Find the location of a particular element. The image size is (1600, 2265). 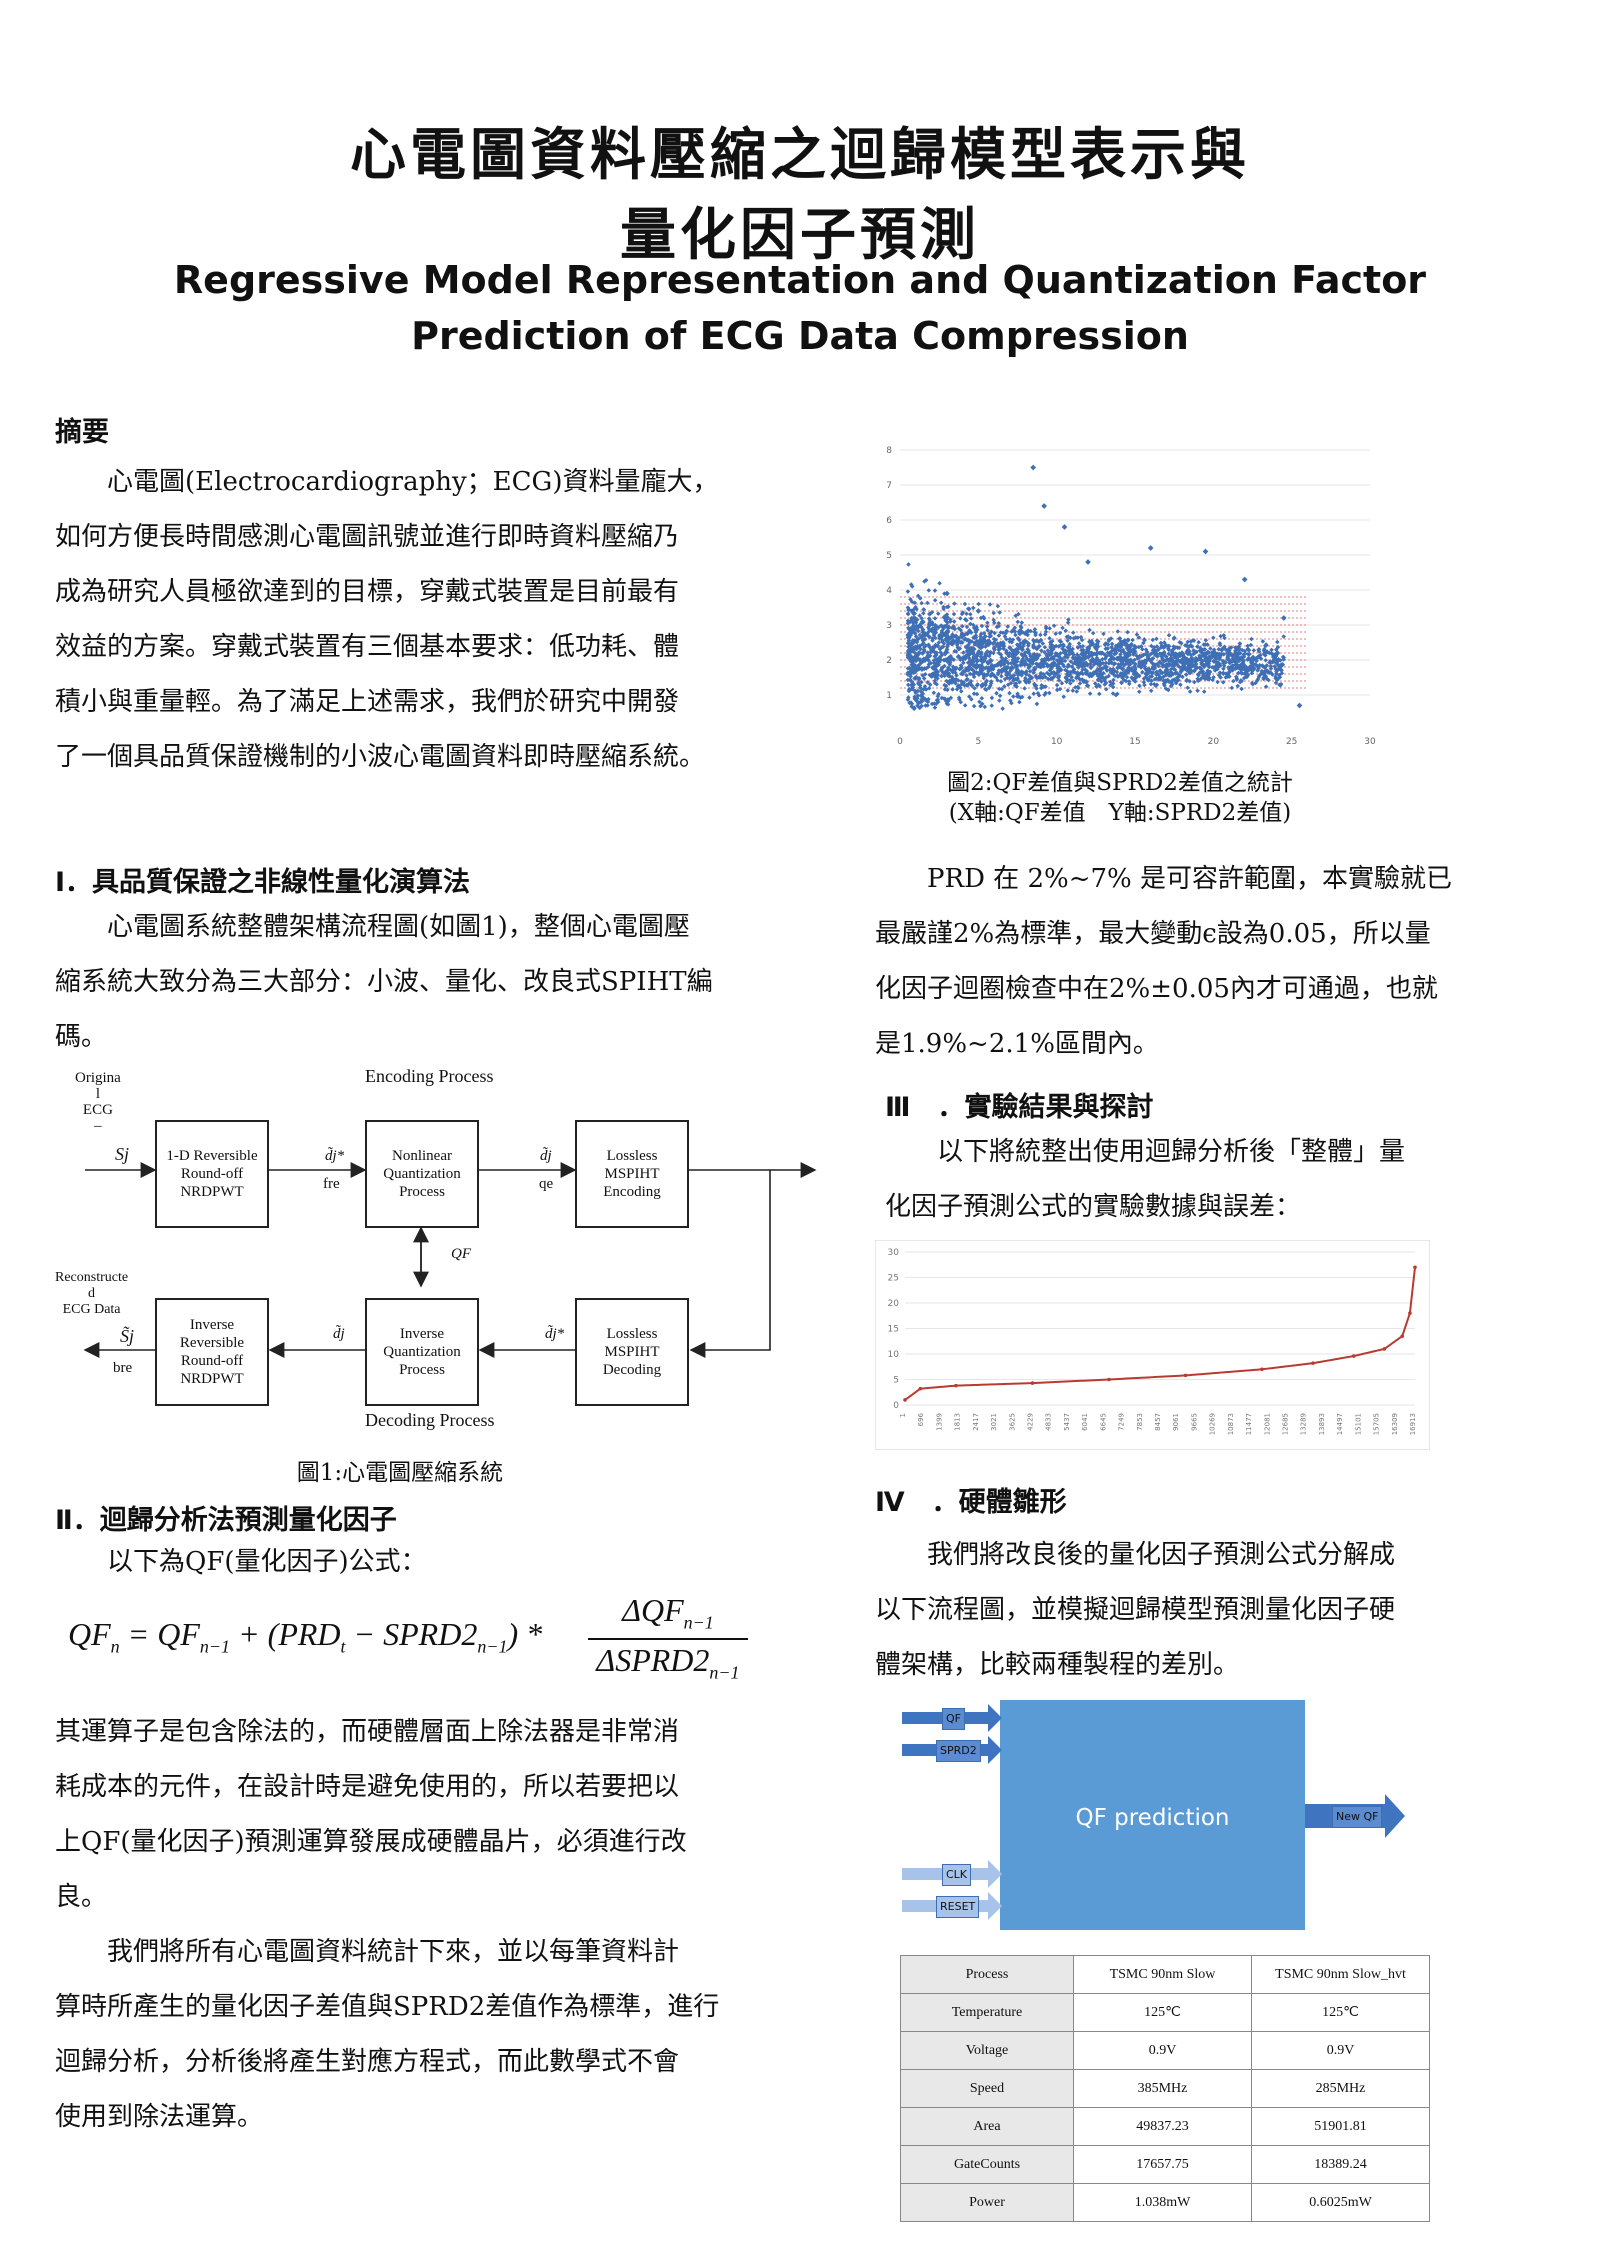

chart-frame is located at coordinates (1152, 1345).